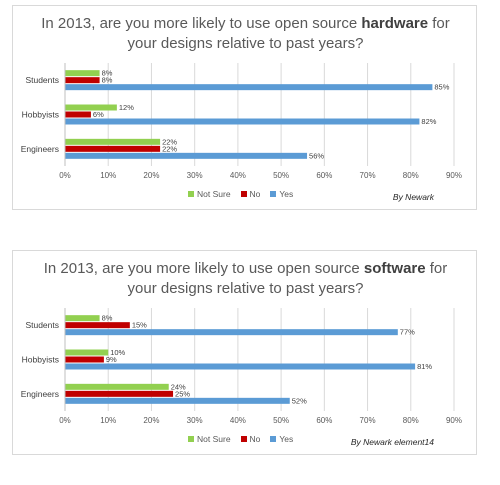 This screenshot has height=485, width=500. Describe the element at coordinates (139, 325) in the screenshot. I see `data-label: 15%` at that location.